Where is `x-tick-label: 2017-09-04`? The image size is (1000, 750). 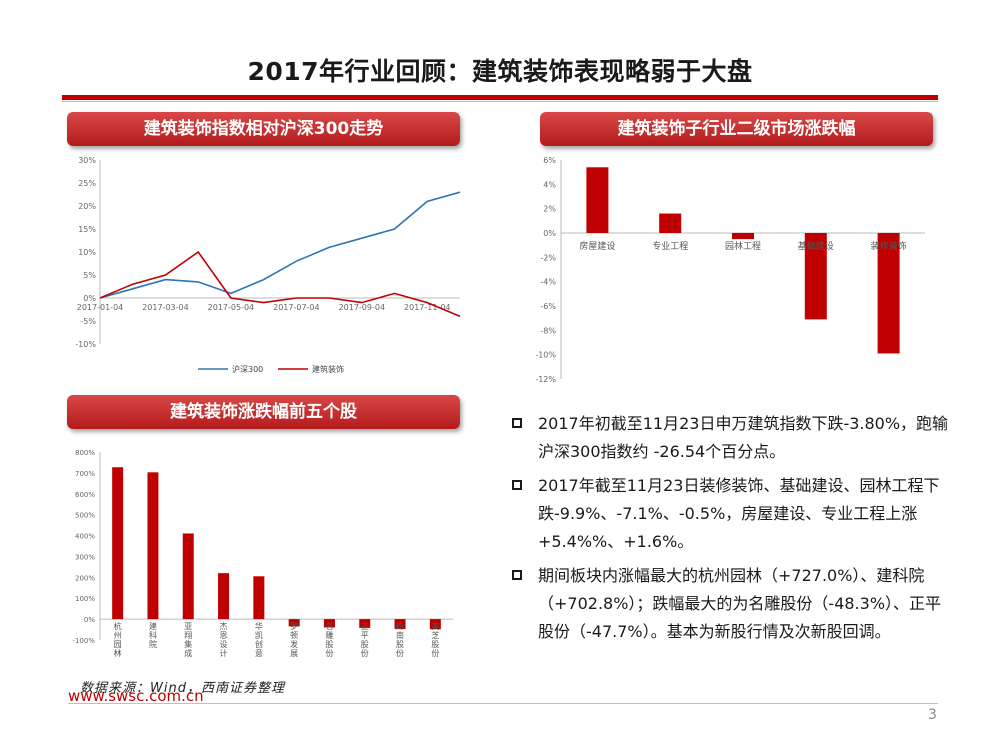 x-tick-label: 2017-09-04 is located at coordinates (362, 307).